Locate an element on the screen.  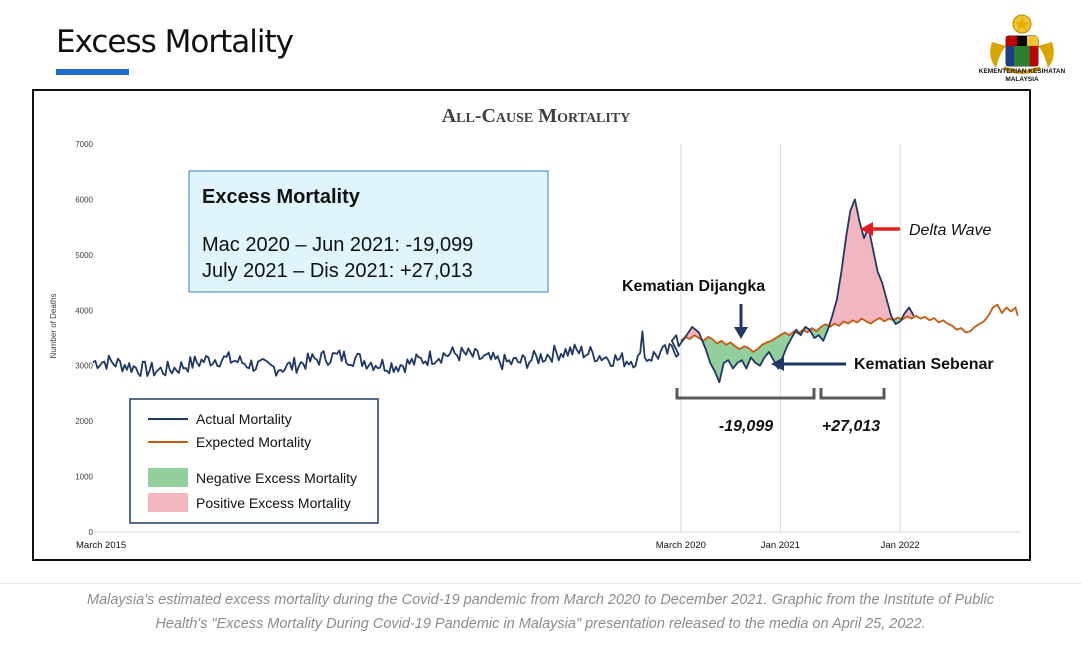
legend-positive-swatch is located at coordinates (168, 502).